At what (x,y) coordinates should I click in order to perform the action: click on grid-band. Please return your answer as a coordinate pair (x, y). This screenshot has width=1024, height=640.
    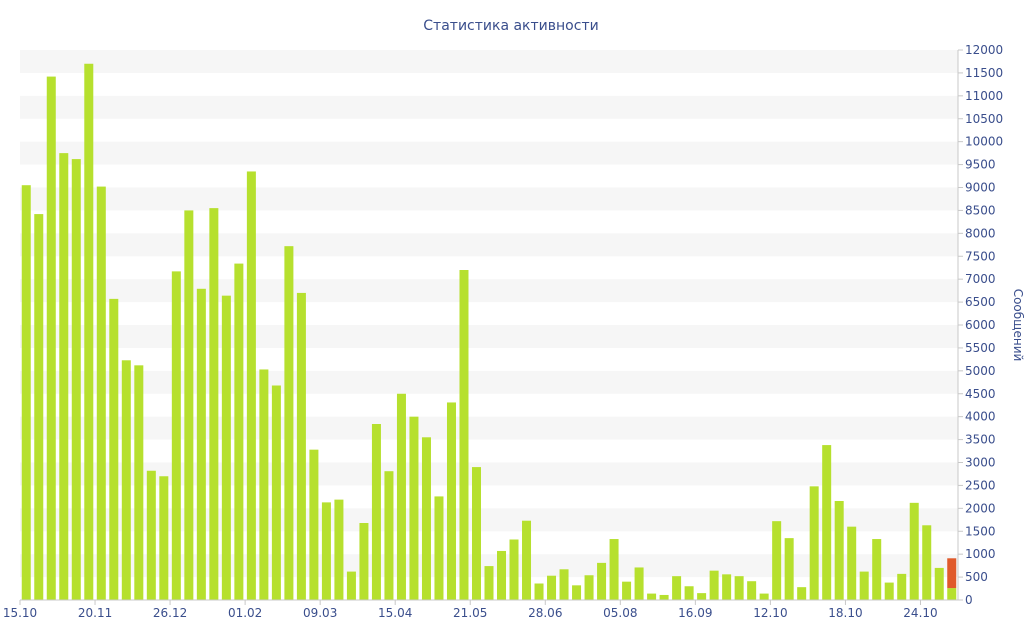
    Looking at the image, I should click on (489, 428).